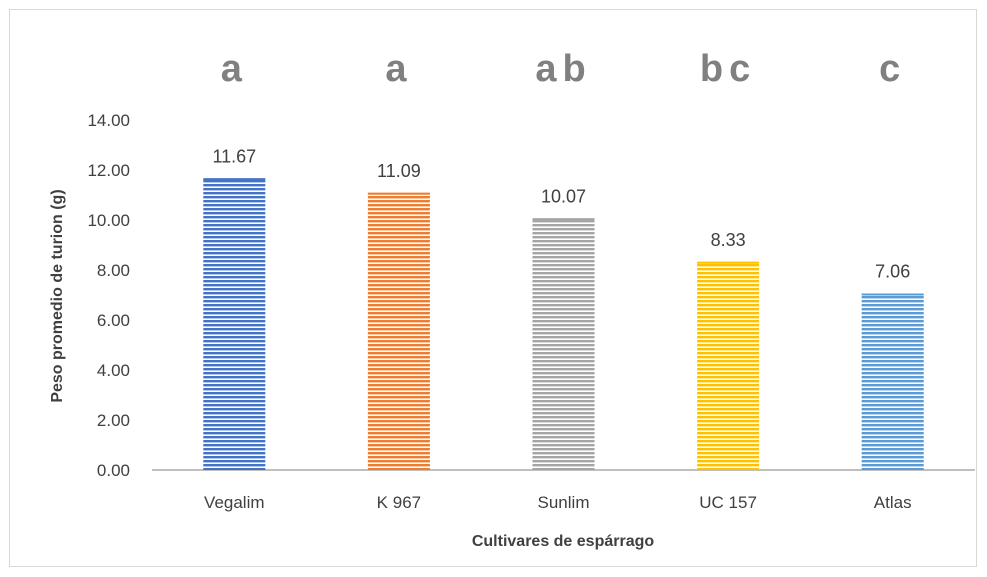 The width and height of the screenshot is (987, 577). Describe the element at coordinates (113, 320) in the screenshot. I see `y-tick-label: 6.00` at that location.